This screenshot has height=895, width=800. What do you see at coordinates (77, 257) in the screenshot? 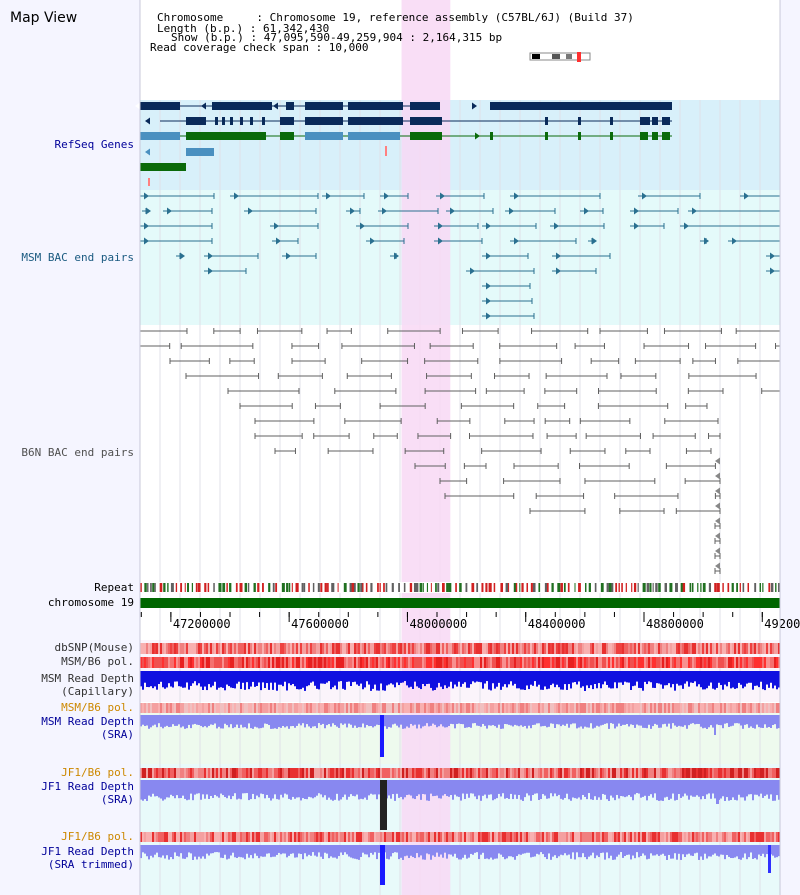
I see `track-label-msm-bac: MSM BAC end pairs` at bounding box center [77, 257].